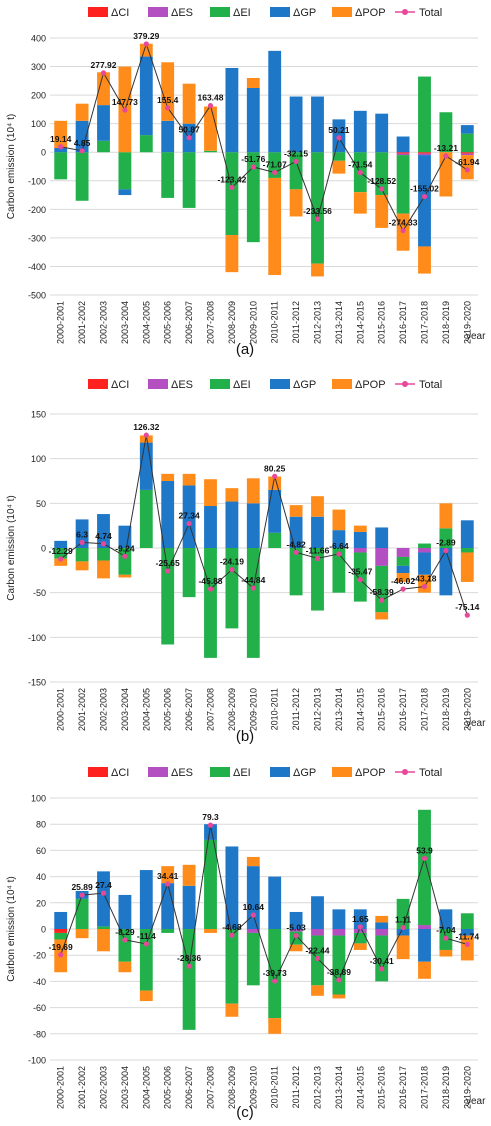 This screenshot has width=491, height=1126. Describe the element at coordinates (211, 98) in the screenshot. I see `total-label: 163.48` at that location.